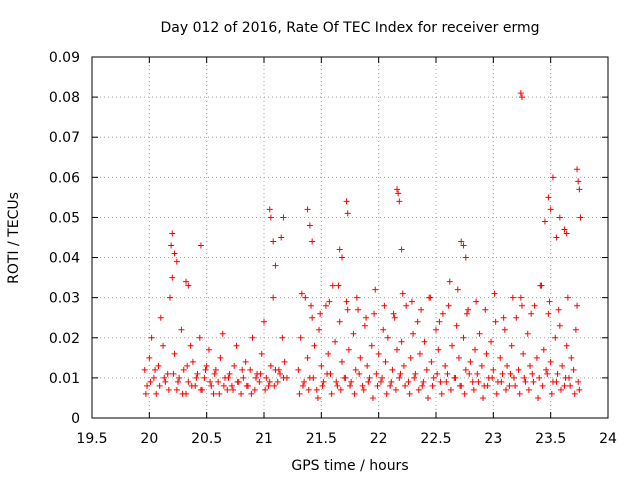 The width and height of the screenshot is (640, 480). I want to click on x-tick-label: 22, so click(379, 439).